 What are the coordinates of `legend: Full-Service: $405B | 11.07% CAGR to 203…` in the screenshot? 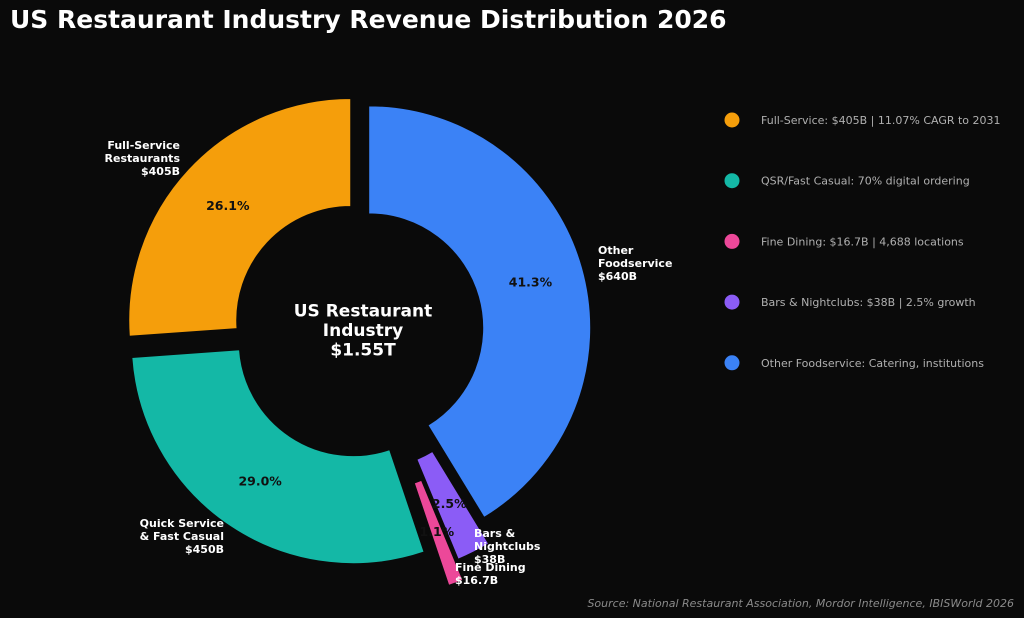 It's located at (862, 241).